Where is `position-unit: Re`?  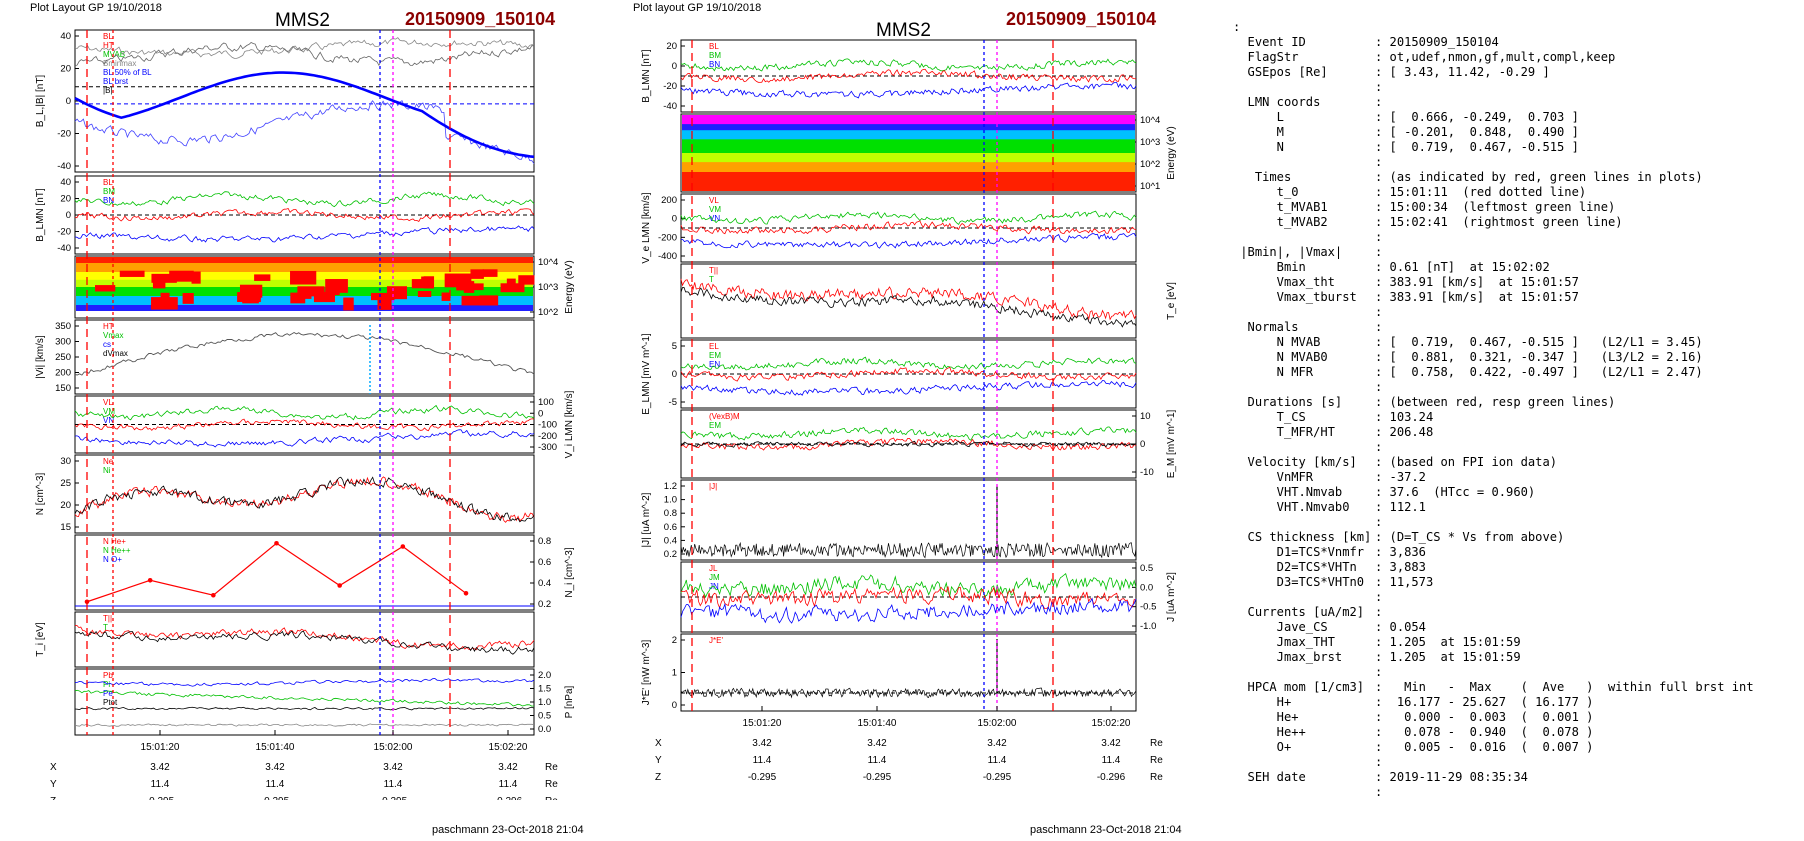
position-unit: Re is located at coordinates (551, 767).